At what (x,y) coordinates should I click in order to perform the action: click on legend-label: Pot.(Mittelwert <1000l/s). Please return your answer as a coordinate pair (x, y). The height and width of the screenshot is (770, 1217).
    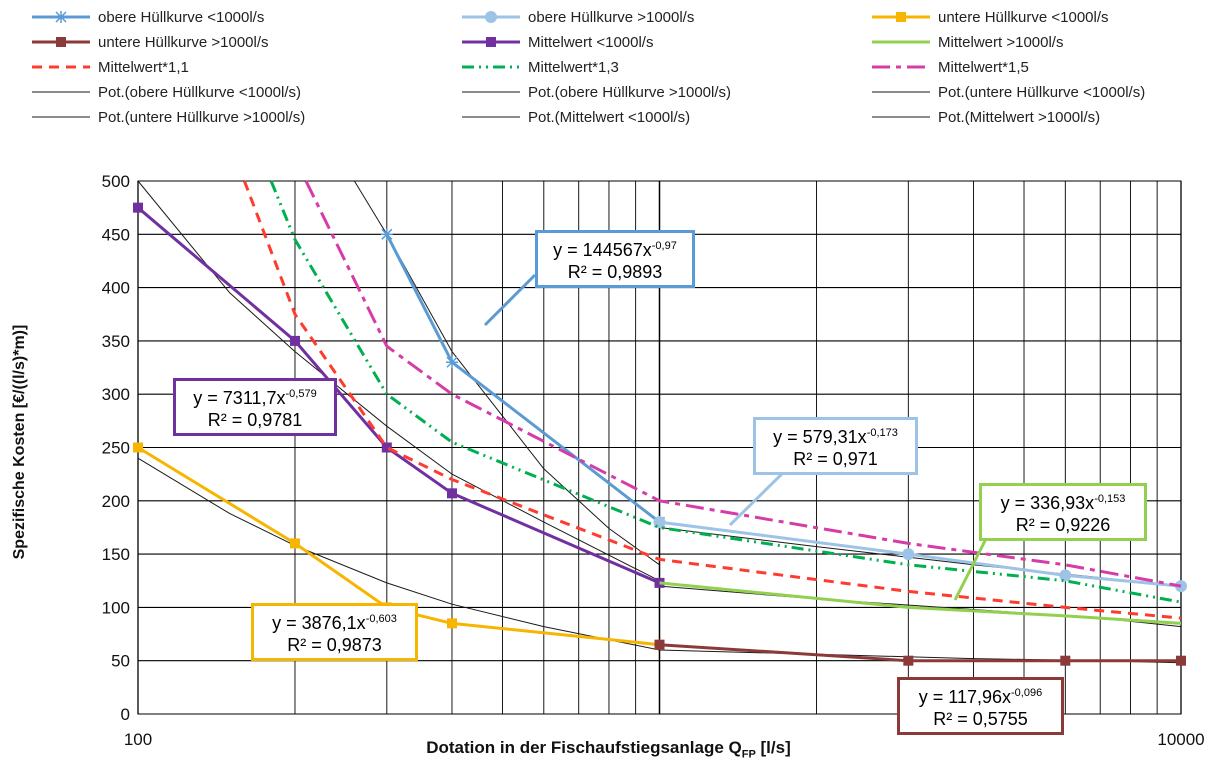
    Looking at the image, I should click on (609, 117).